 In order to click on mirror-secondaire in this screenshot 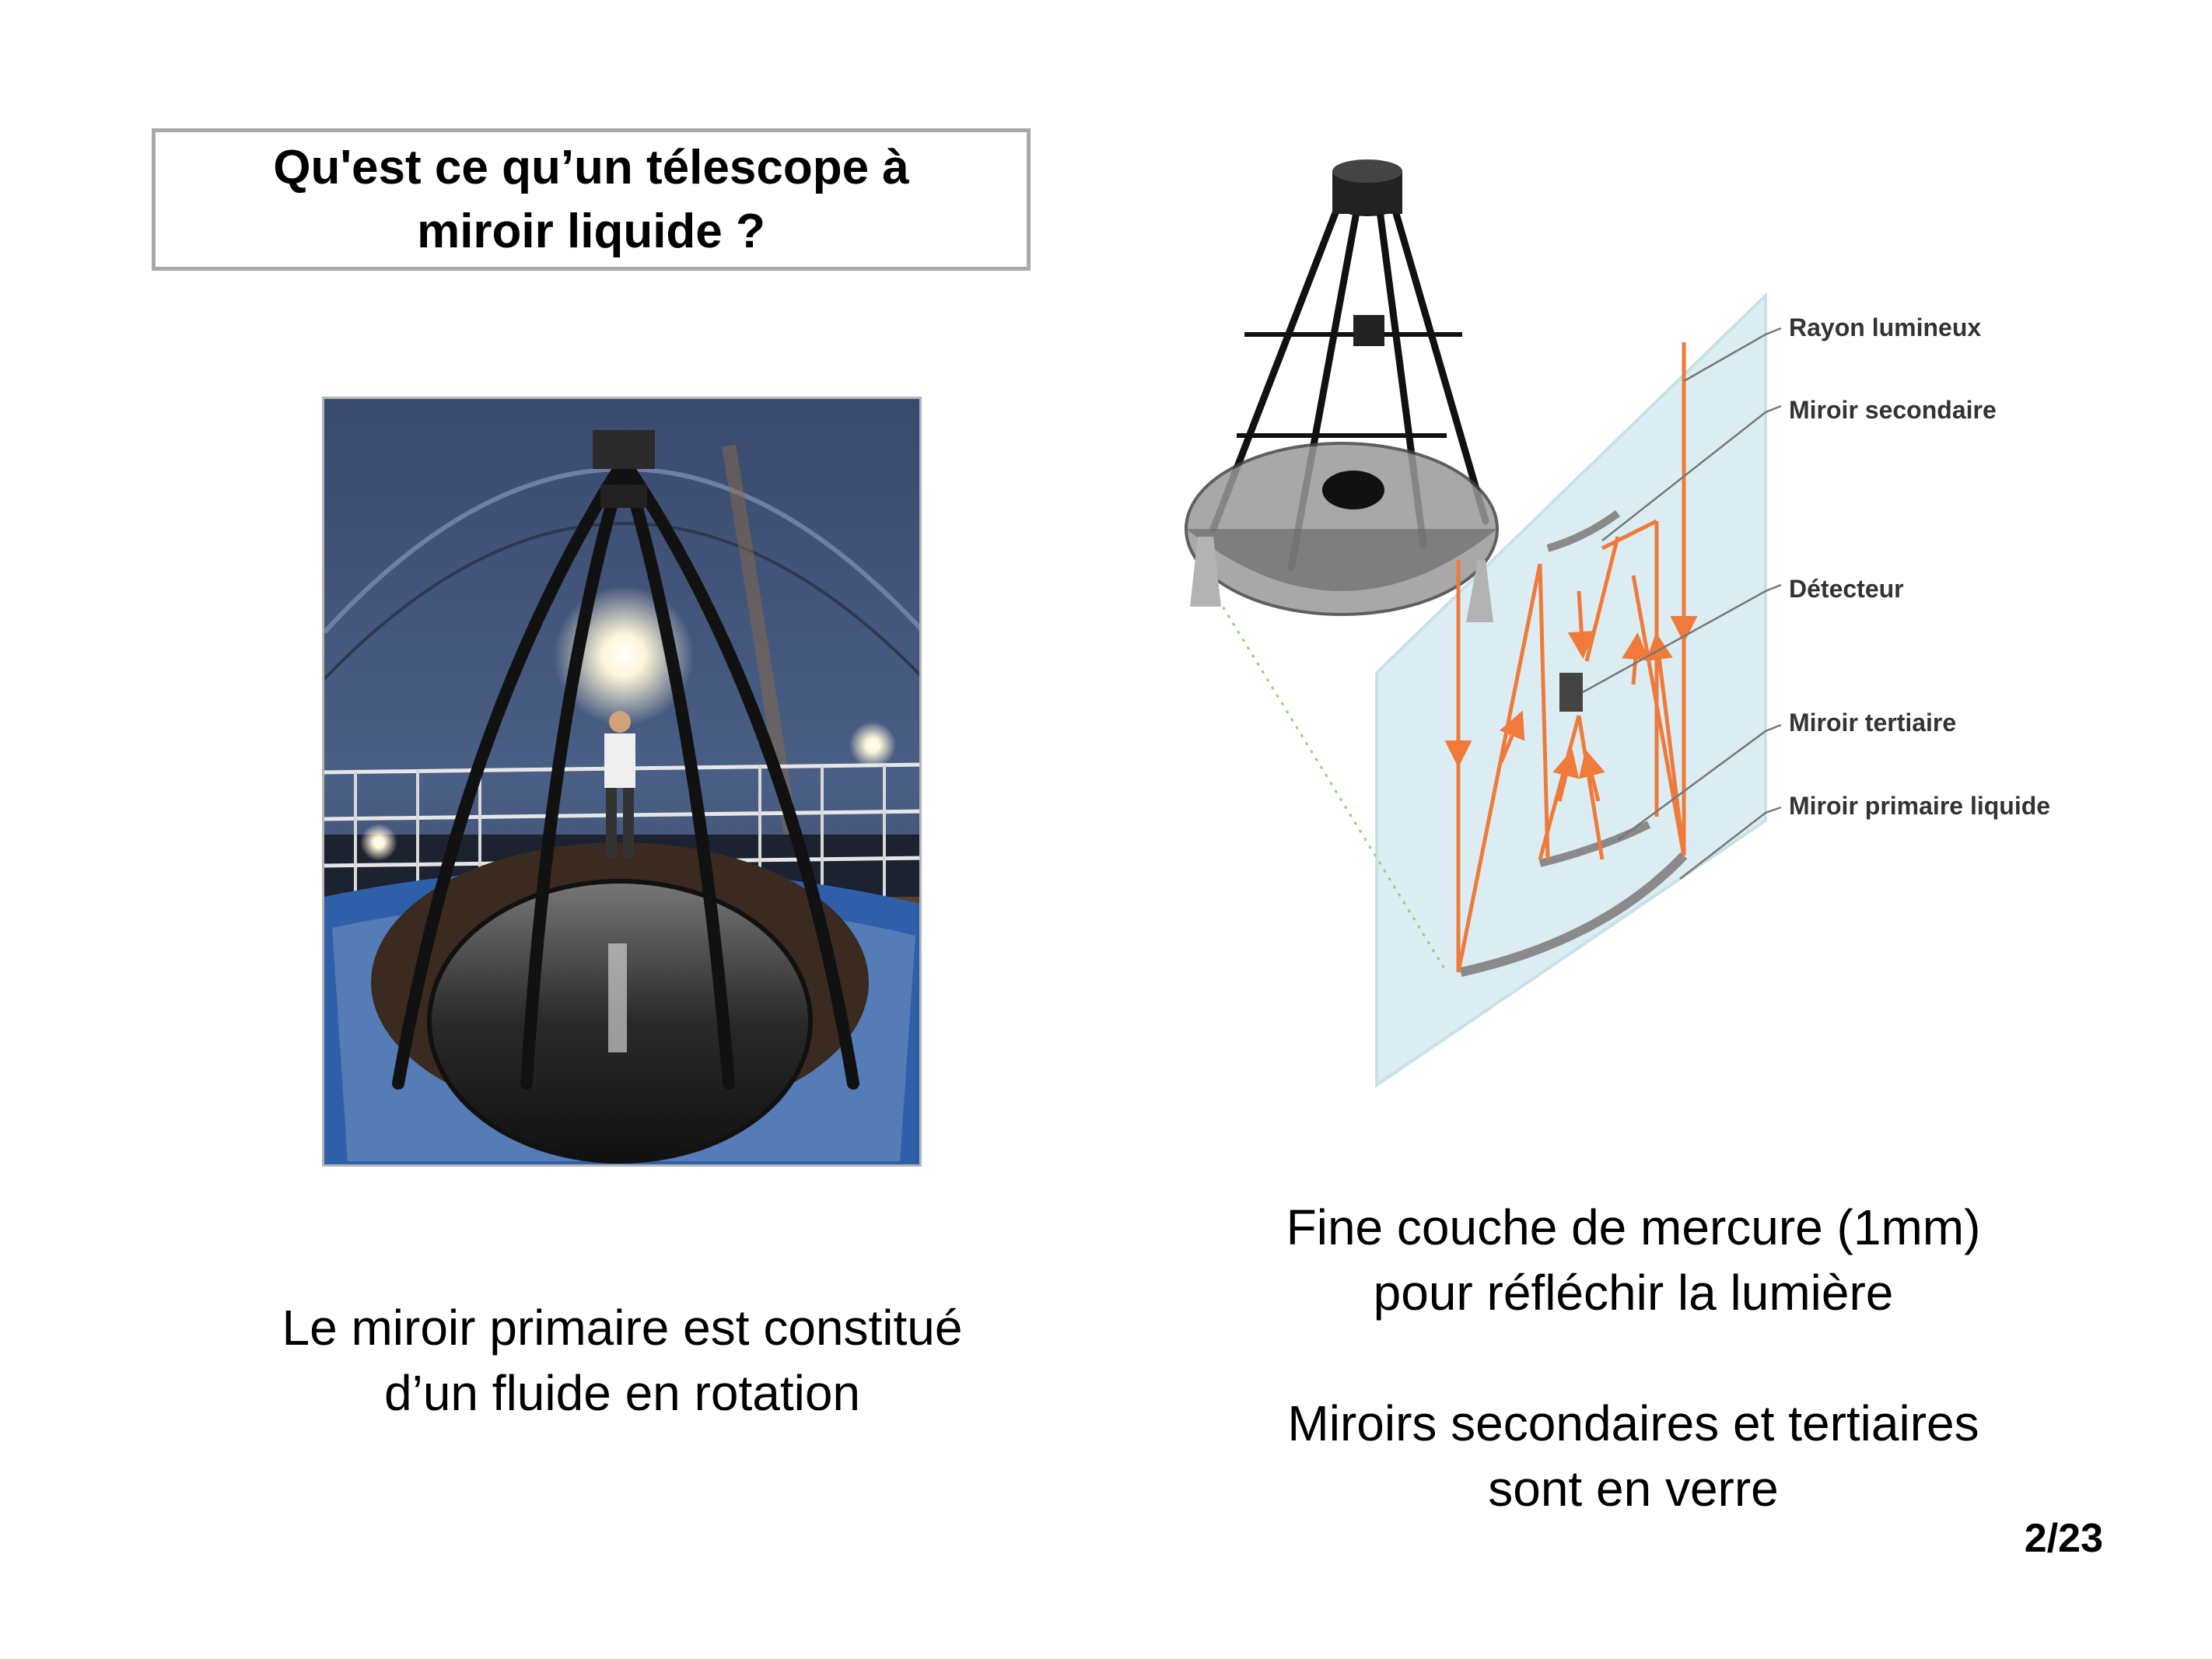, I will do `click(1583, 531)`.